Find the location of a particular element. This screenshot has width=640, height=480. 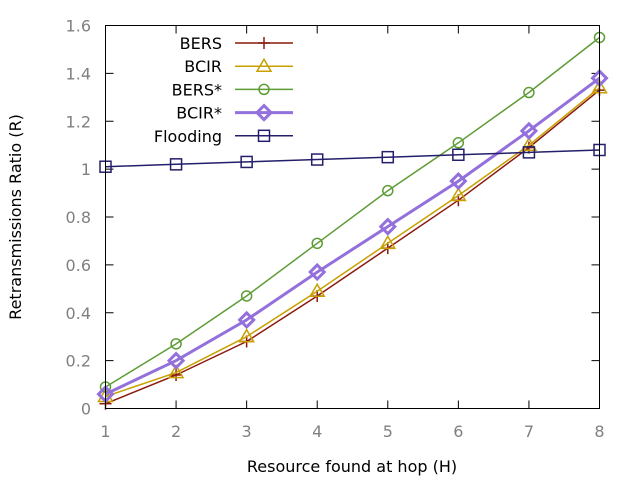

legend-marker-bers is located at coordinates (264, 43).